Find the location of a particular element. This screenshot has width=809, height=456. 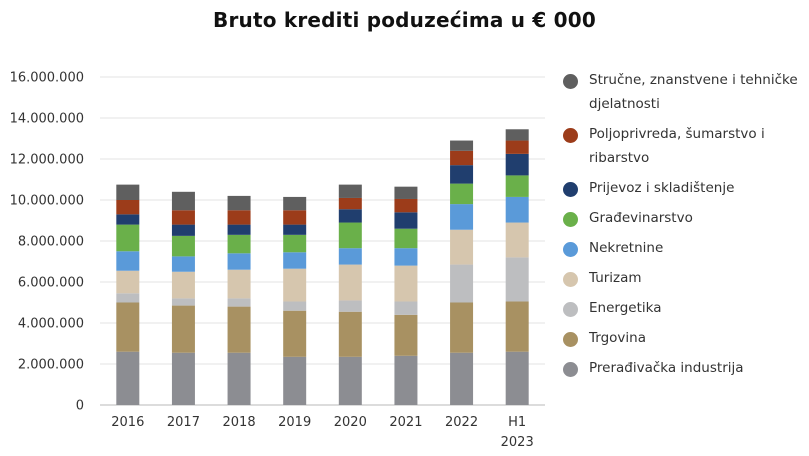

x-tick-label: 2020 is located at coordinates (350, 422).